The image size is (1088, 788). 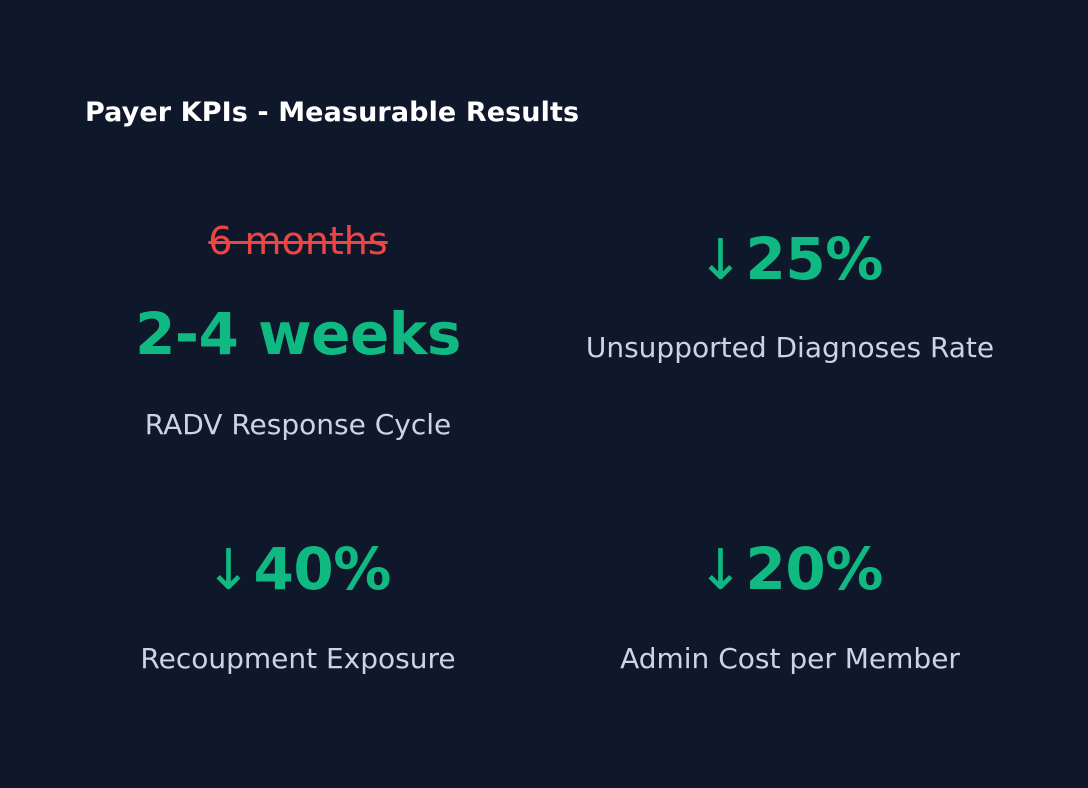 What do you see at coordinates (298, 334) in the screenshot?
I see `kpi-value: 2-4 weeks` at bounding box center [298, 334].